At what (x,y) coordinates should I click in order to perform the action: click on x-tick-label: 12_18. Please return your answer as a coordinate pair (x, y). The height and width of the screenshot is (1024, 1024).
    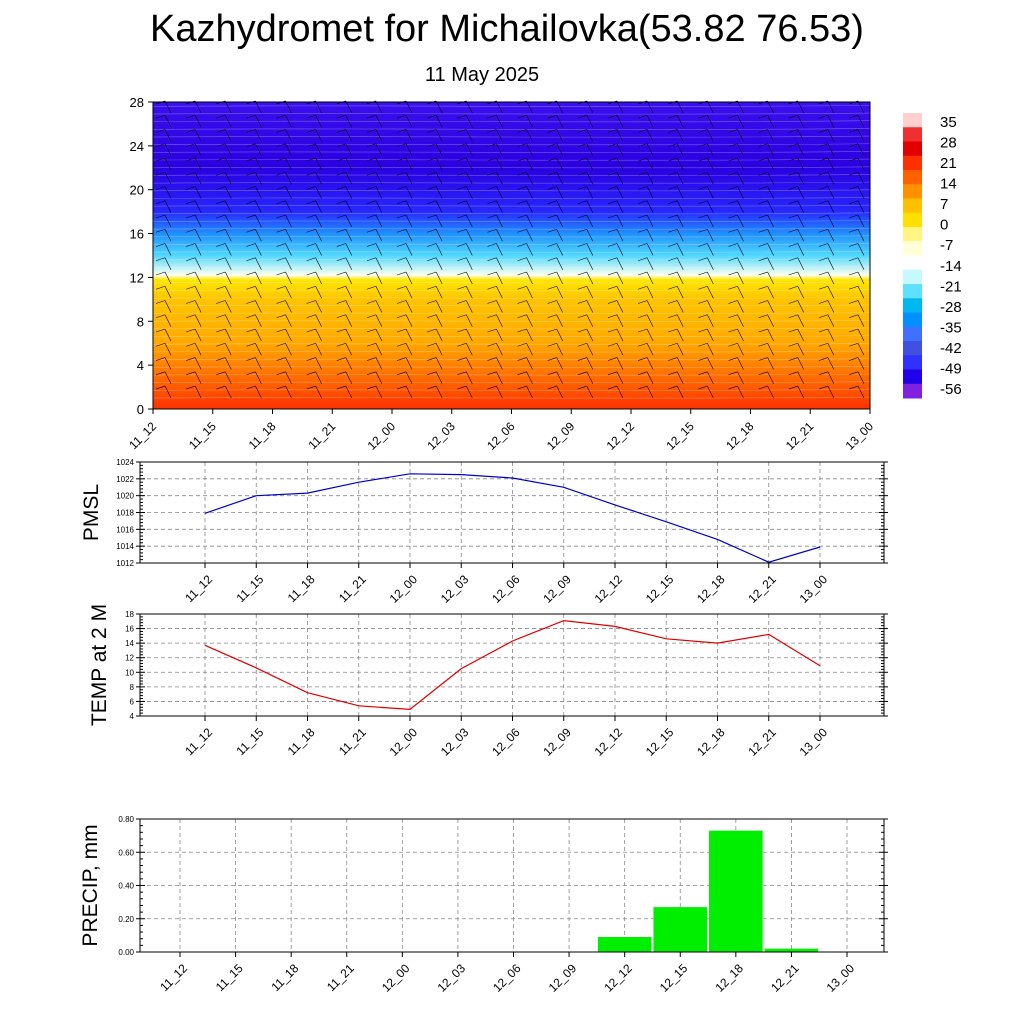
    Looking at the image, I should click on (729, 978).